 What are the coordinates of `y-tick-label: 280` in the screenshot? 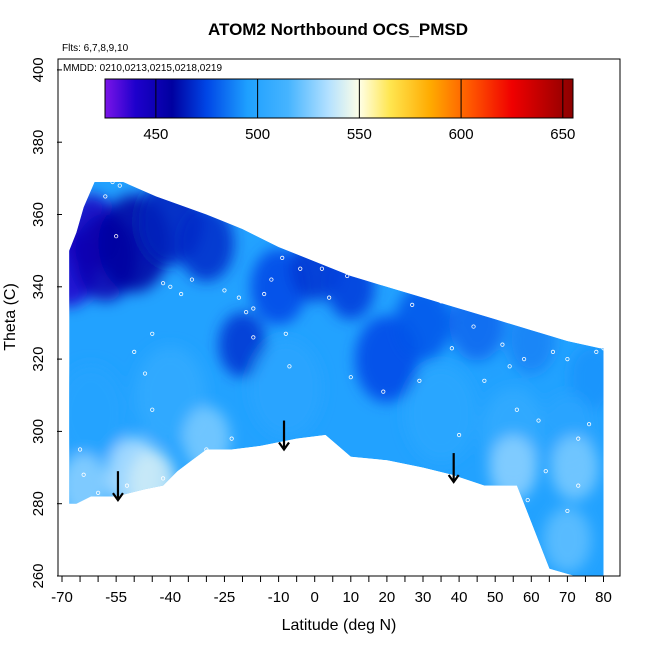 It's located at (38, 503).